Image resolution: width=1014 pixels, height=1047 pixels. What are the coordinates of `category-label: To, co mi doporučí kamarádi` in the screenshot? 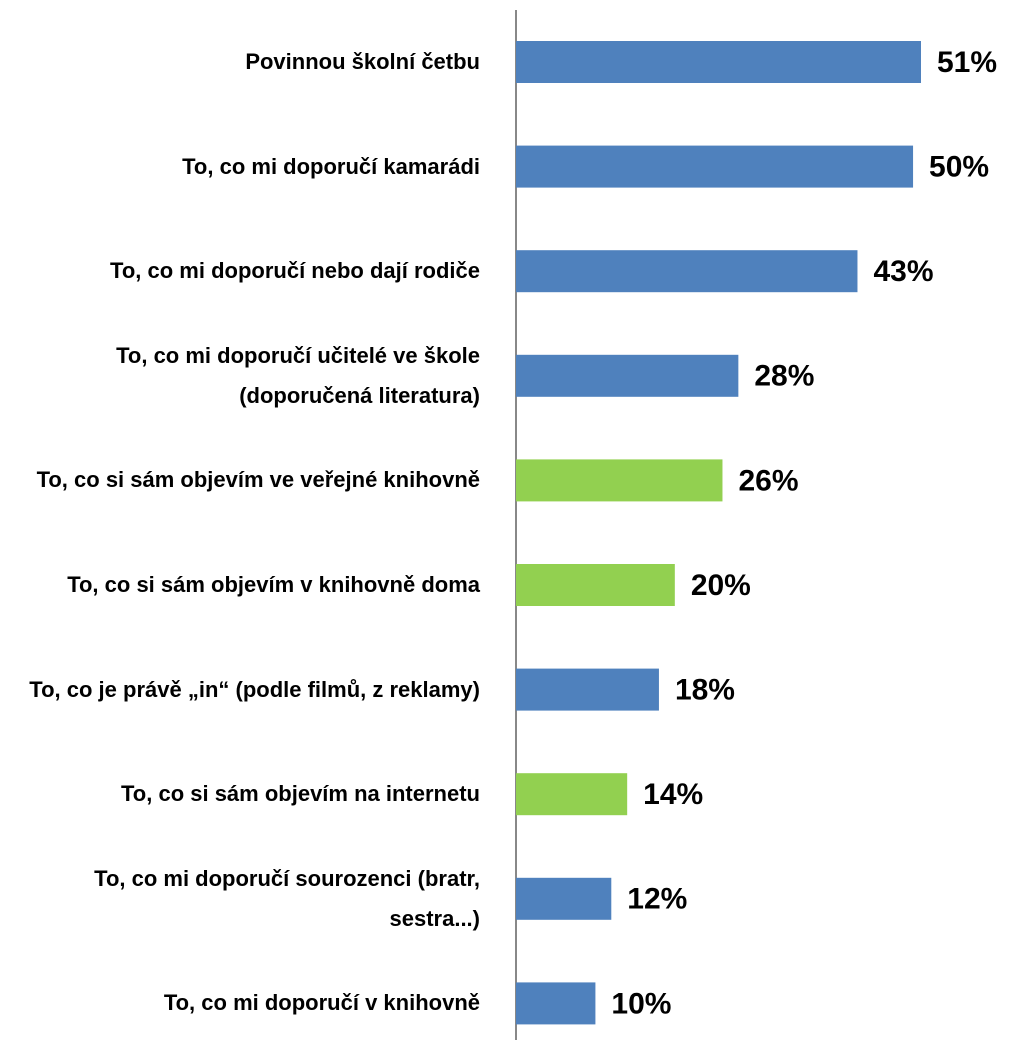 It's located at (331, 166).